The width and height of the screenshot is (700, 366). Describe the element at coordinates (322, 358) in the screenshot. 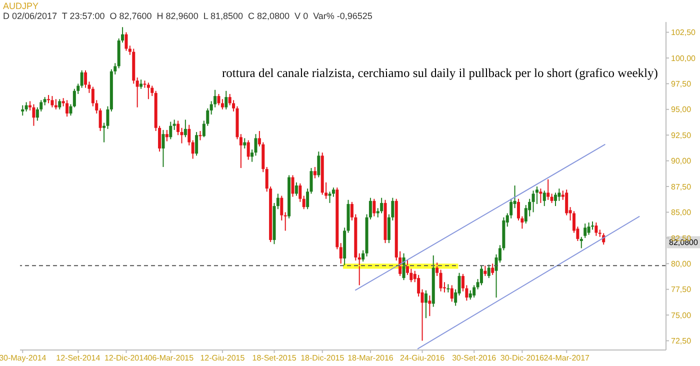

I see `x-tick-label: 18-Dic-2015` at that location.